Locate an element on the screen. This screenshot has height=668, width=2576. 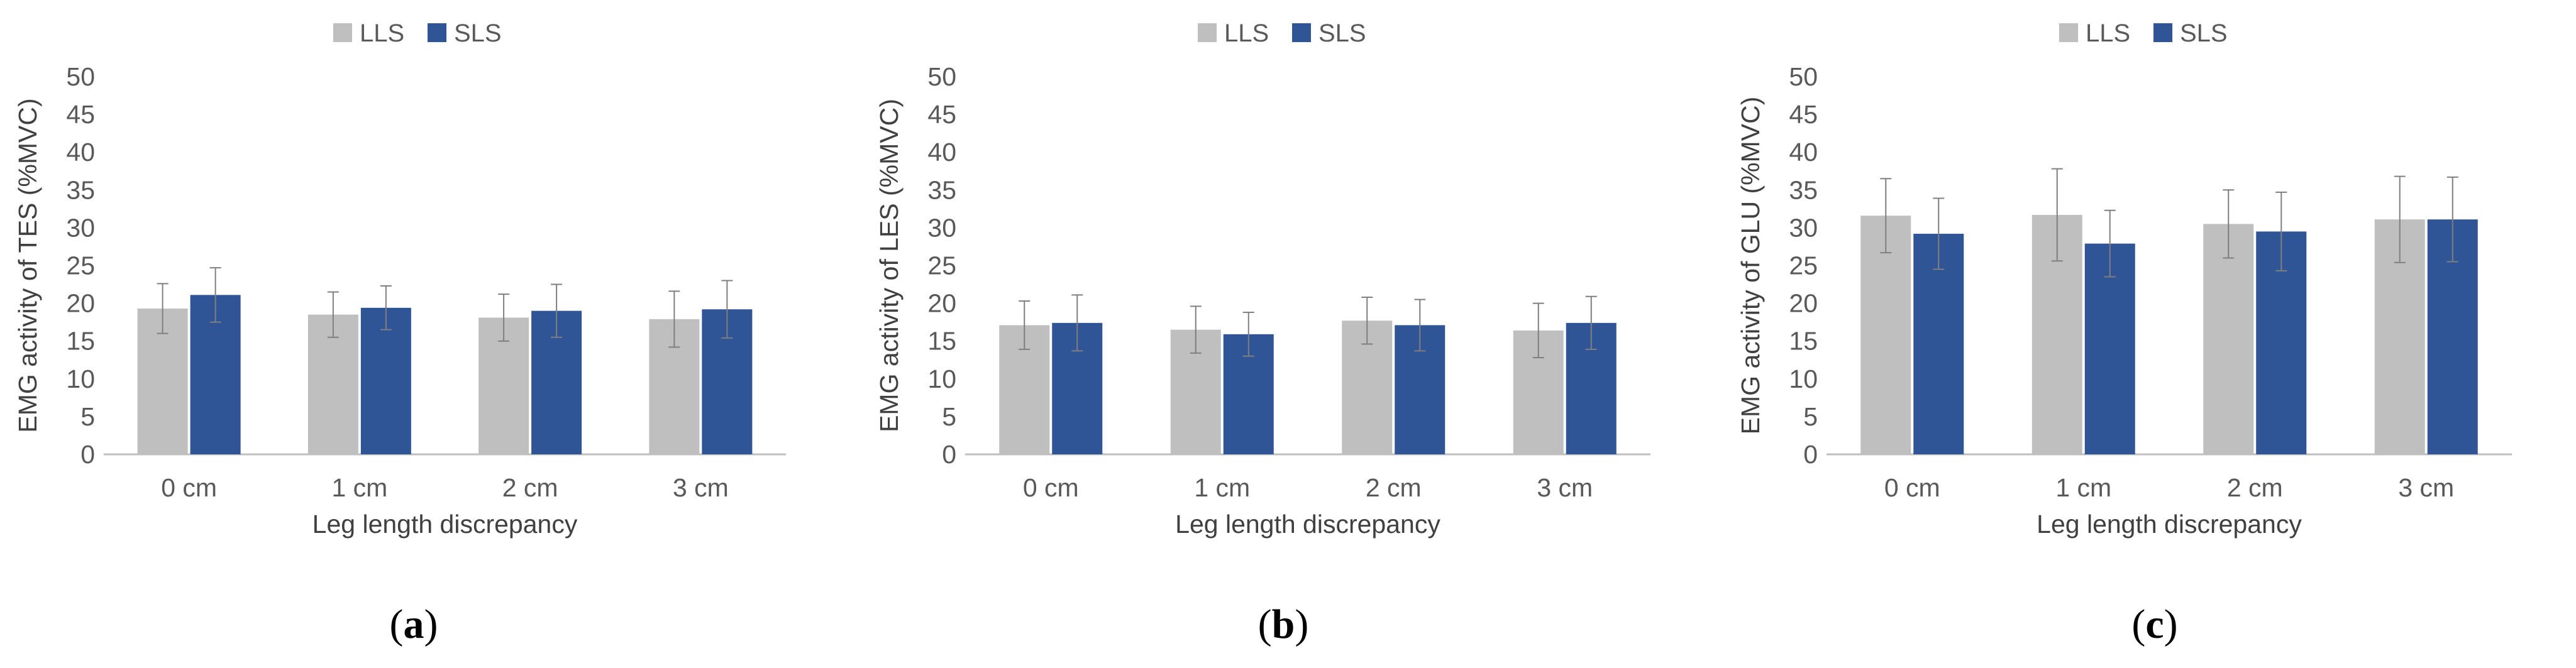
y-axis-title: EMG activity of TES (%MVC) is located at coordinates (27, 265).